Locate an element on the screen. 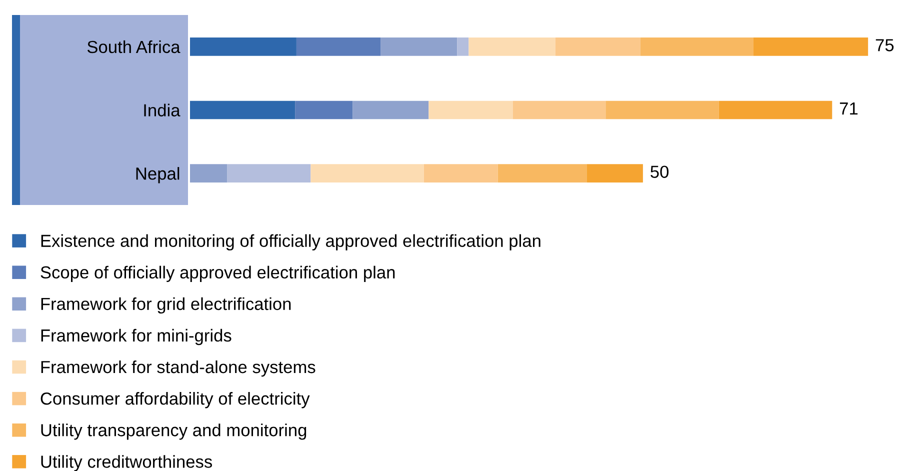 The width and height of the screenshot is (904, 471). y-tick-label: India is located at coordinates (162, 110).